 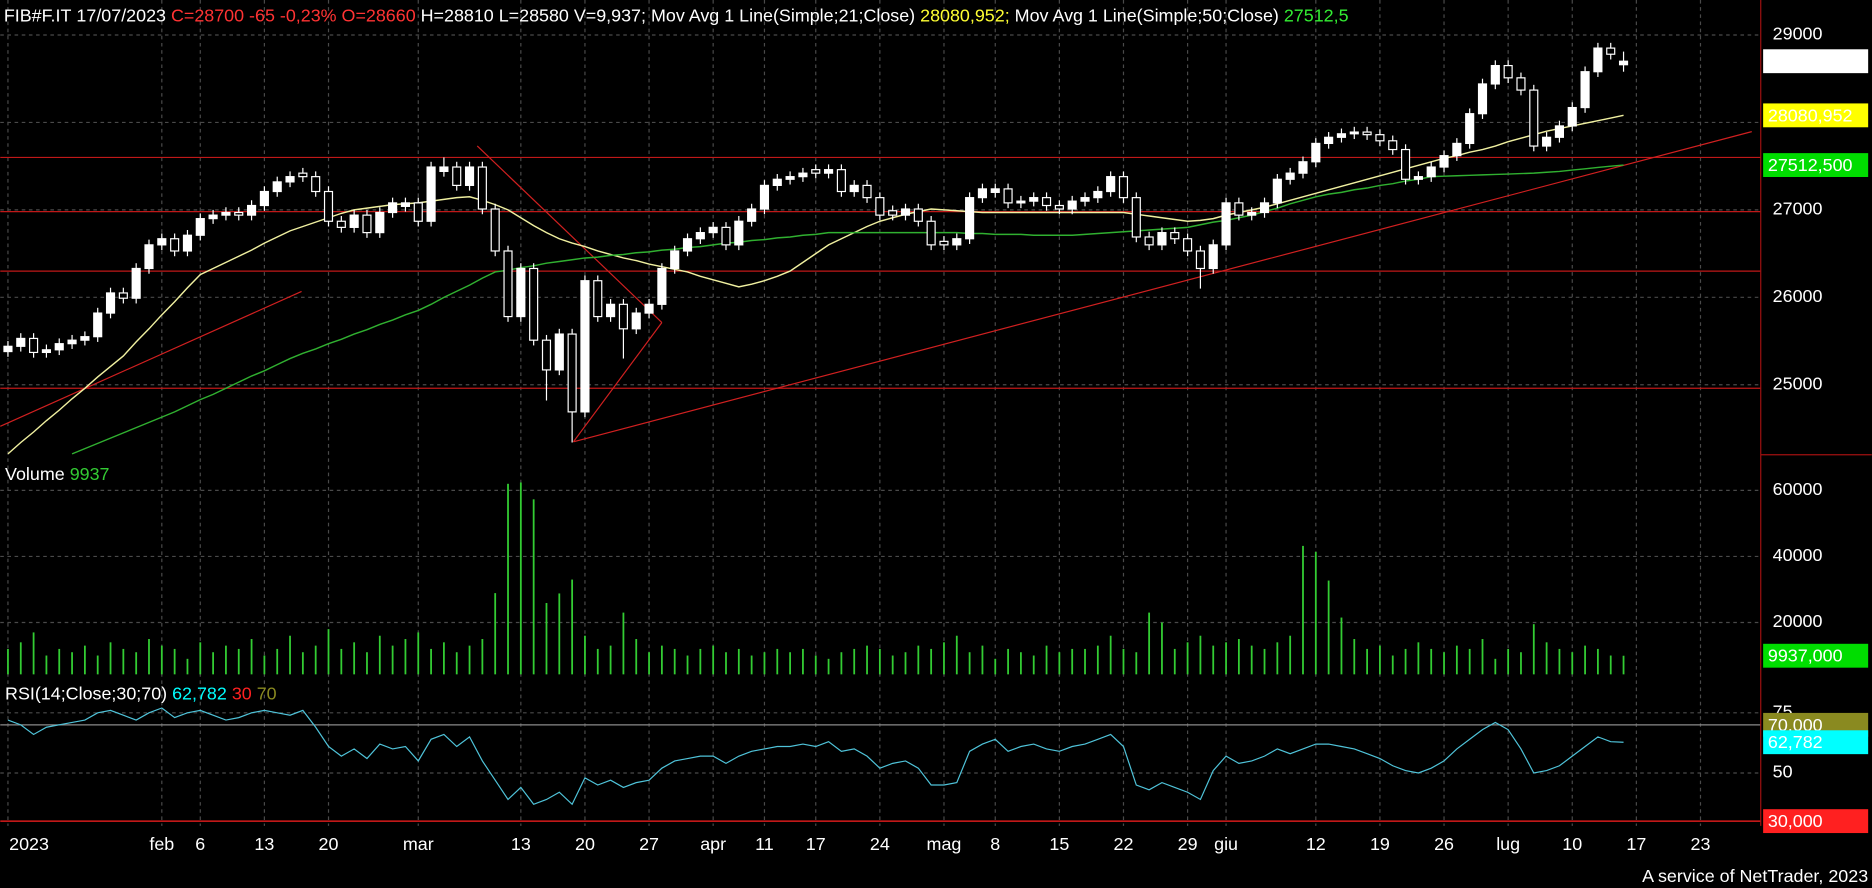 What do you see at coordinates (1444, 844) in the screenshot?
I see `x-tick-label: 26` at bounding box center [1444, 844].